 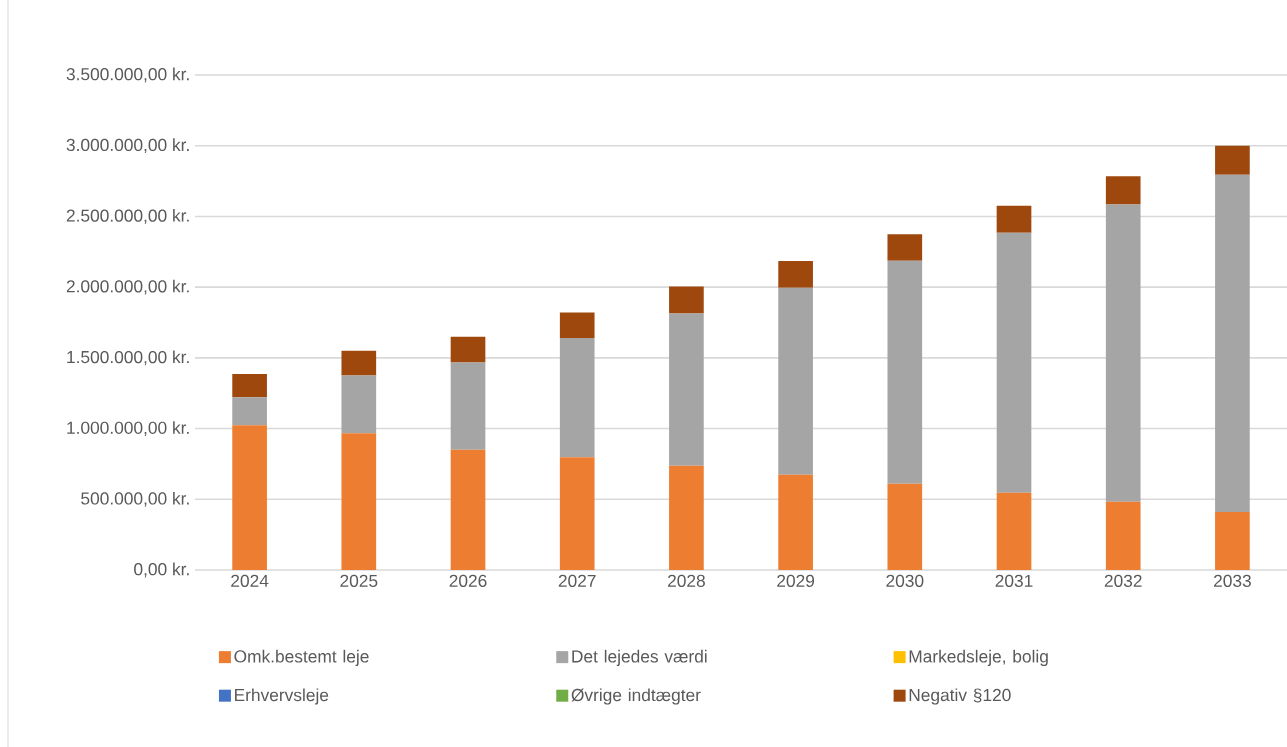 What do you see at coordinates (686, 580) in the screenshot?
I see `x-tick-label: 2028` at bounding box center [686, 580].